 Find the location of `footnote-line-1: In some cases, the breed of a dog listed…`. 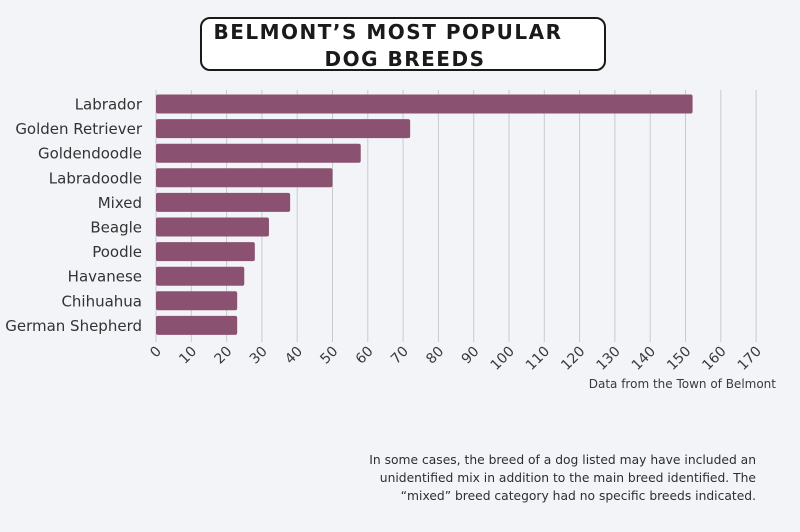

footnote-line-1: In some cases, the breed of a dog listed… is located at coordinates (562, 460).